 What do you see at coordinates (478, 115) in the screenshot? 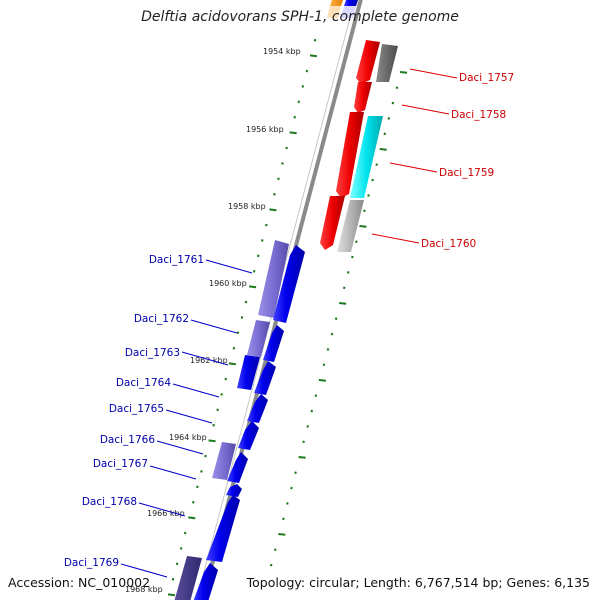
I see `gene-label-daci-1758: Daci_1758` at bounding box center [478, 115].